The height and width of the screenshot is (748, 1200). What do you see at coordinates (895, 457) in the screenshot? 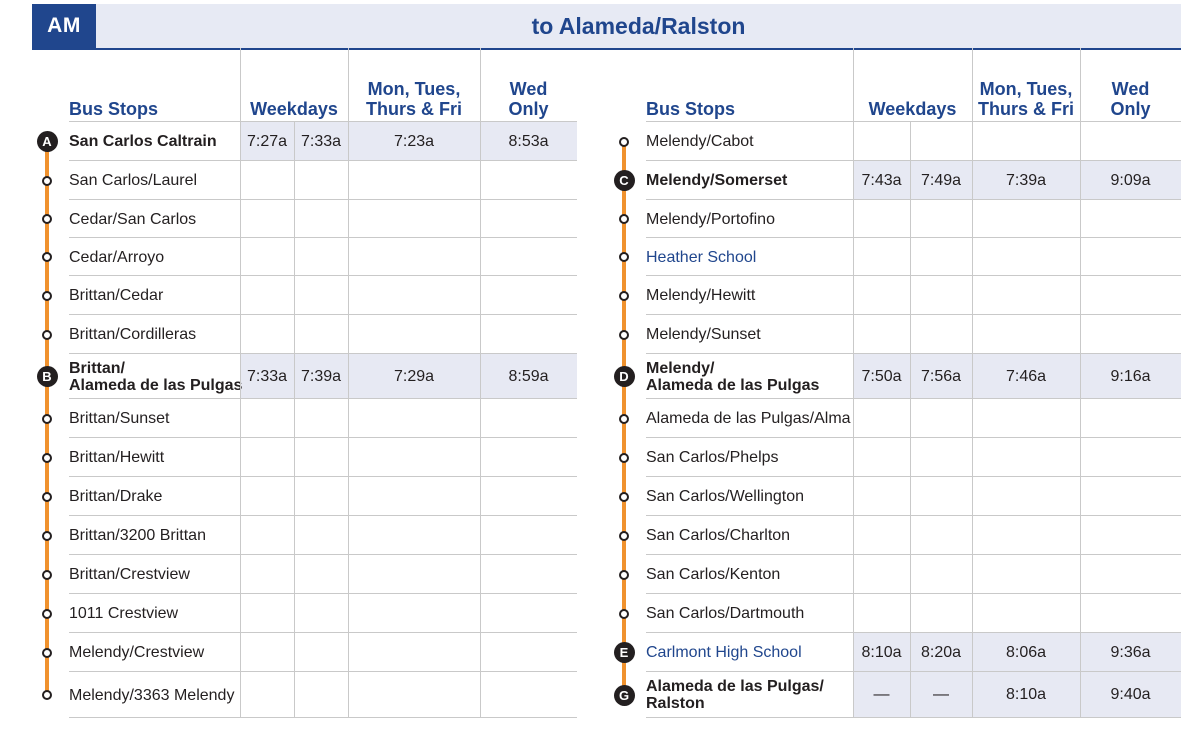
I see `table-row: San Carlos/Phelps` at bounding box center [895, 457].